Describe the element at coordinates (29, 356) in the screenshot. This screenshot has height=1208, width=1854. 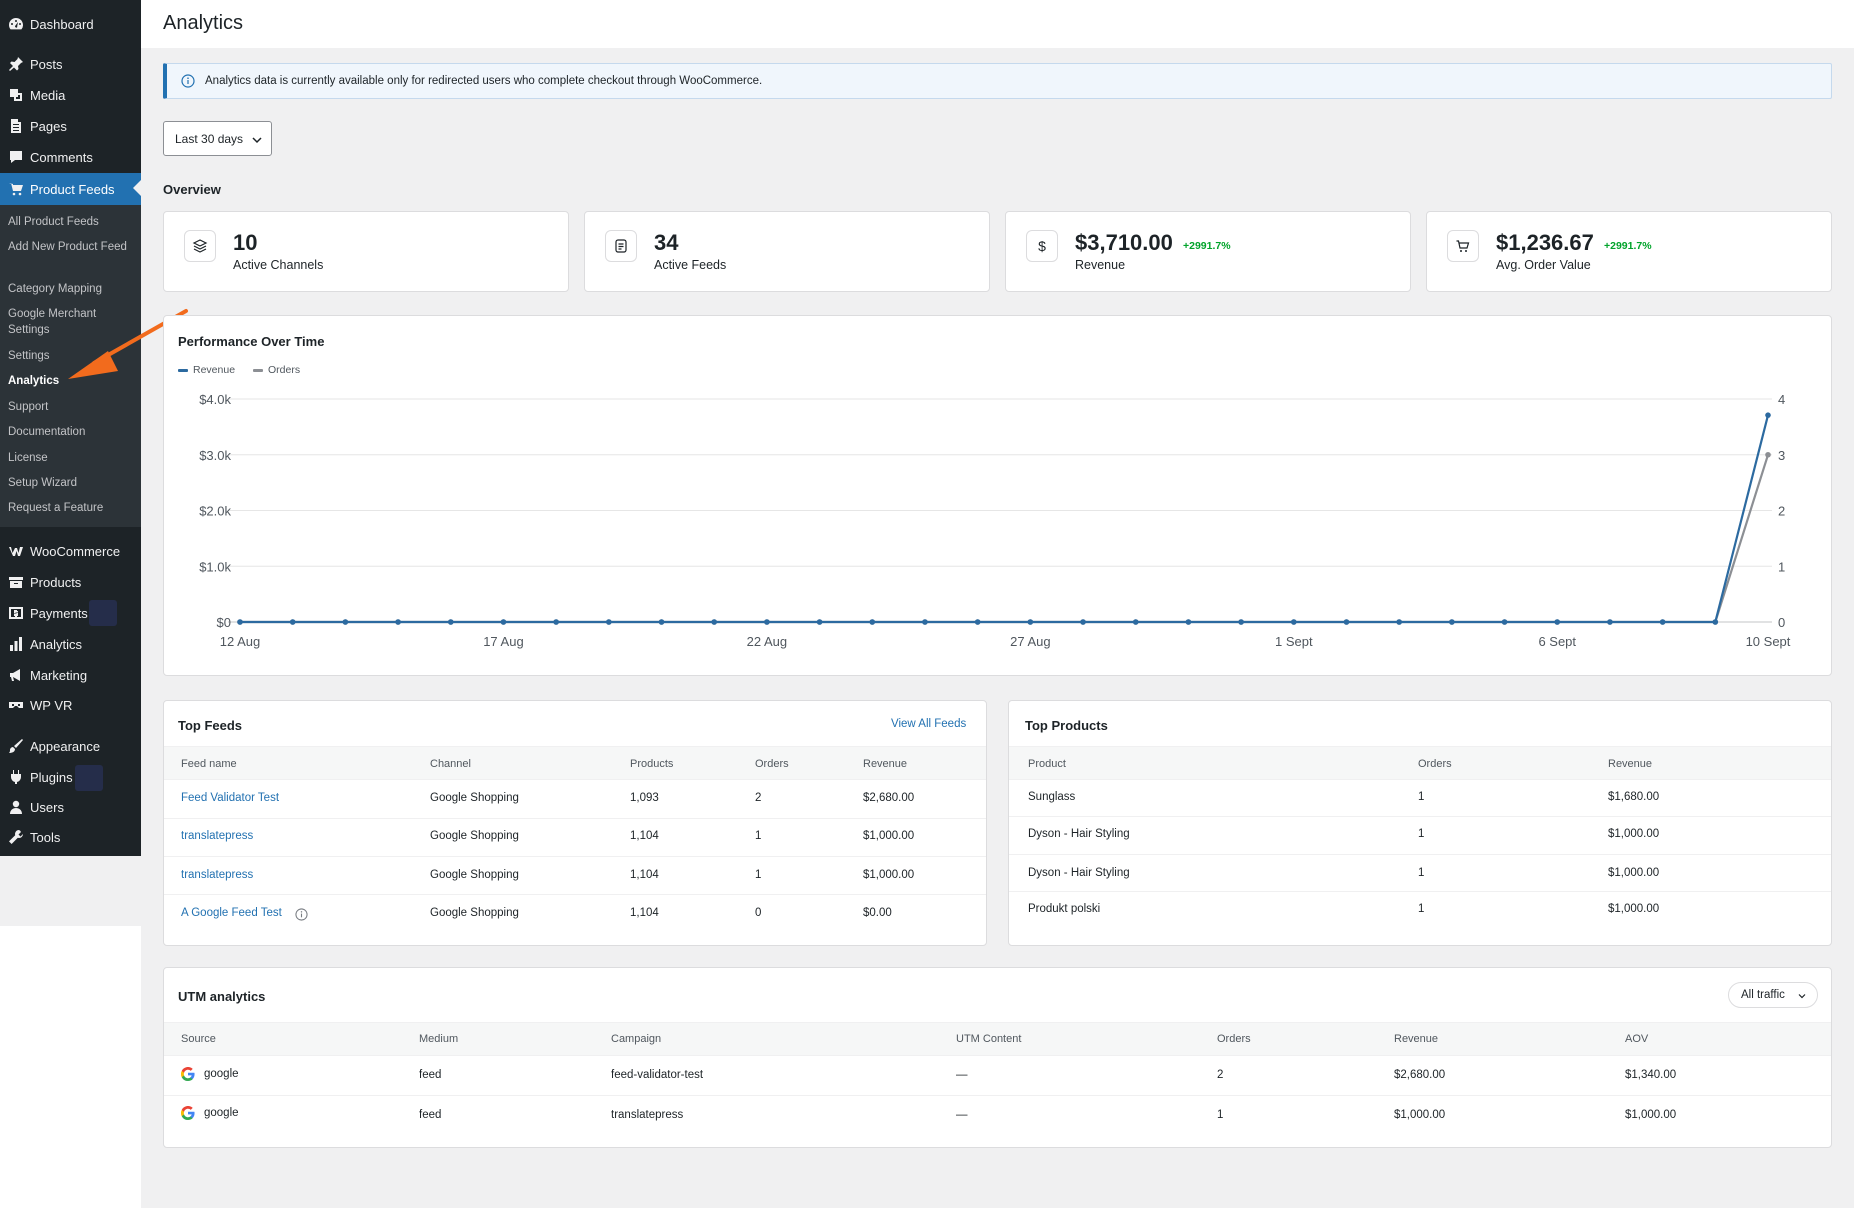
I see `submenu-settings: Settings` at that location.